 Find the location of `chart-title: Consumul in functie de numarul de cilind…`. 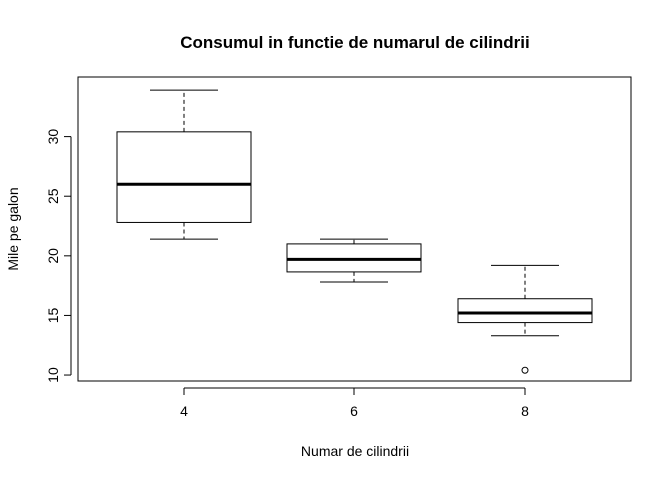

chart-title: Consumul in functie de numarul de cilind… is located at coordinates (354, 42).